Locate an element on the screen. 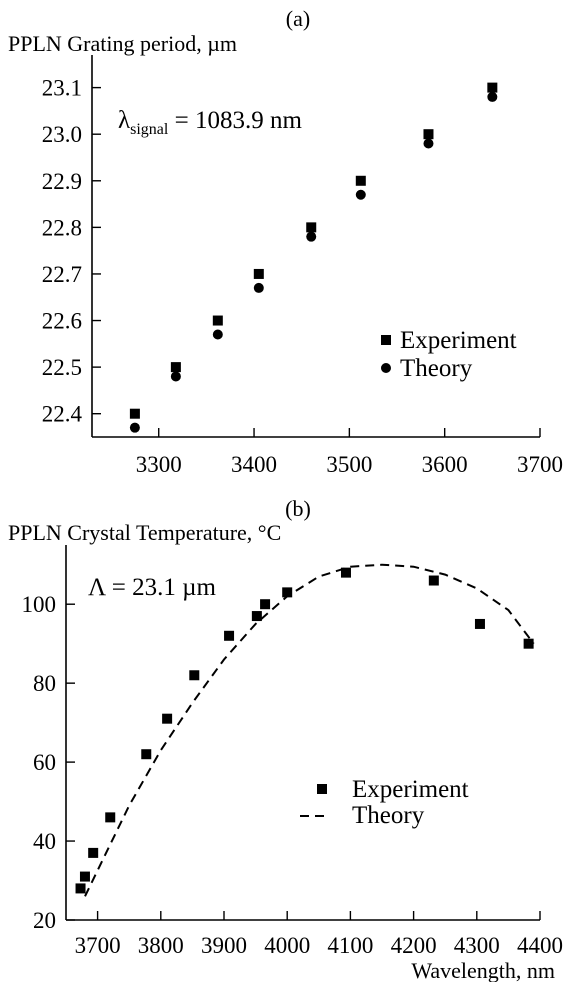  y-axis-label: PPLN Crystal Temperature, °C is located at coordinates (144, 532).